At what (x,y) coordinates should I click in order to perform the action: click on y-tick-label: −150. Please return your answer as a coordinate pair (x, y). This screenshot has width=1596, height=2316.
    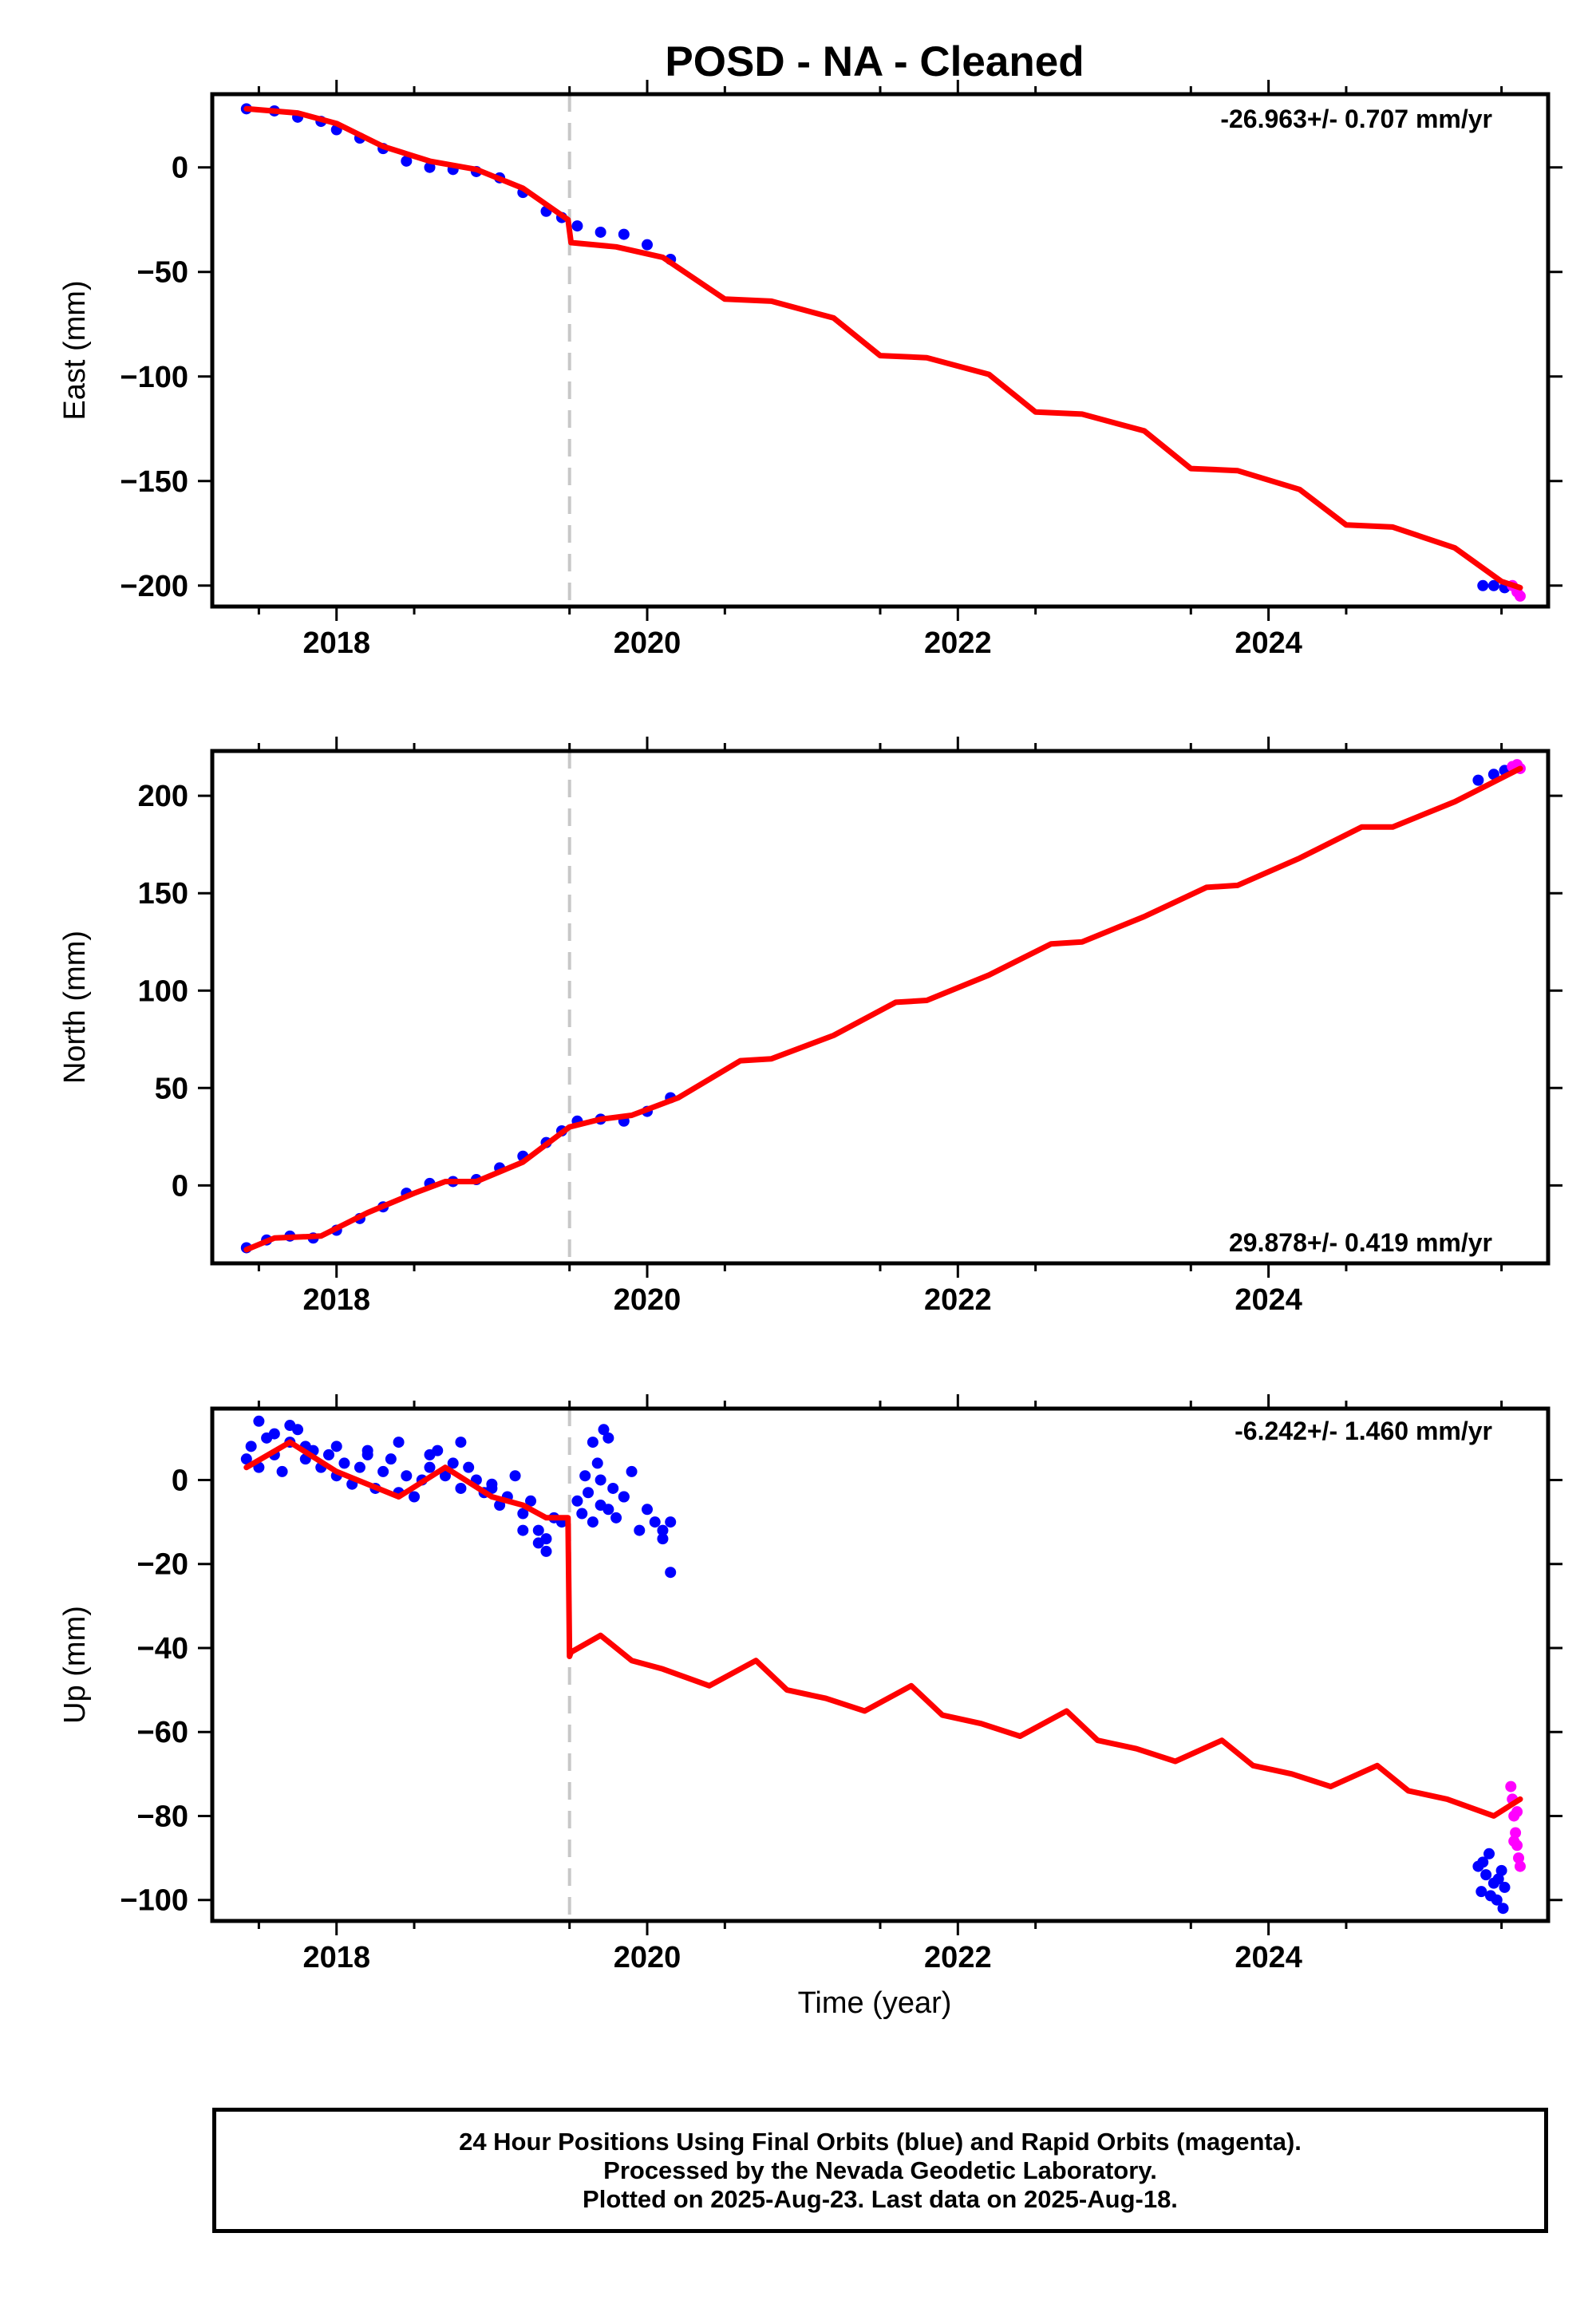
    Looking at the image, I should click on (154, 482).